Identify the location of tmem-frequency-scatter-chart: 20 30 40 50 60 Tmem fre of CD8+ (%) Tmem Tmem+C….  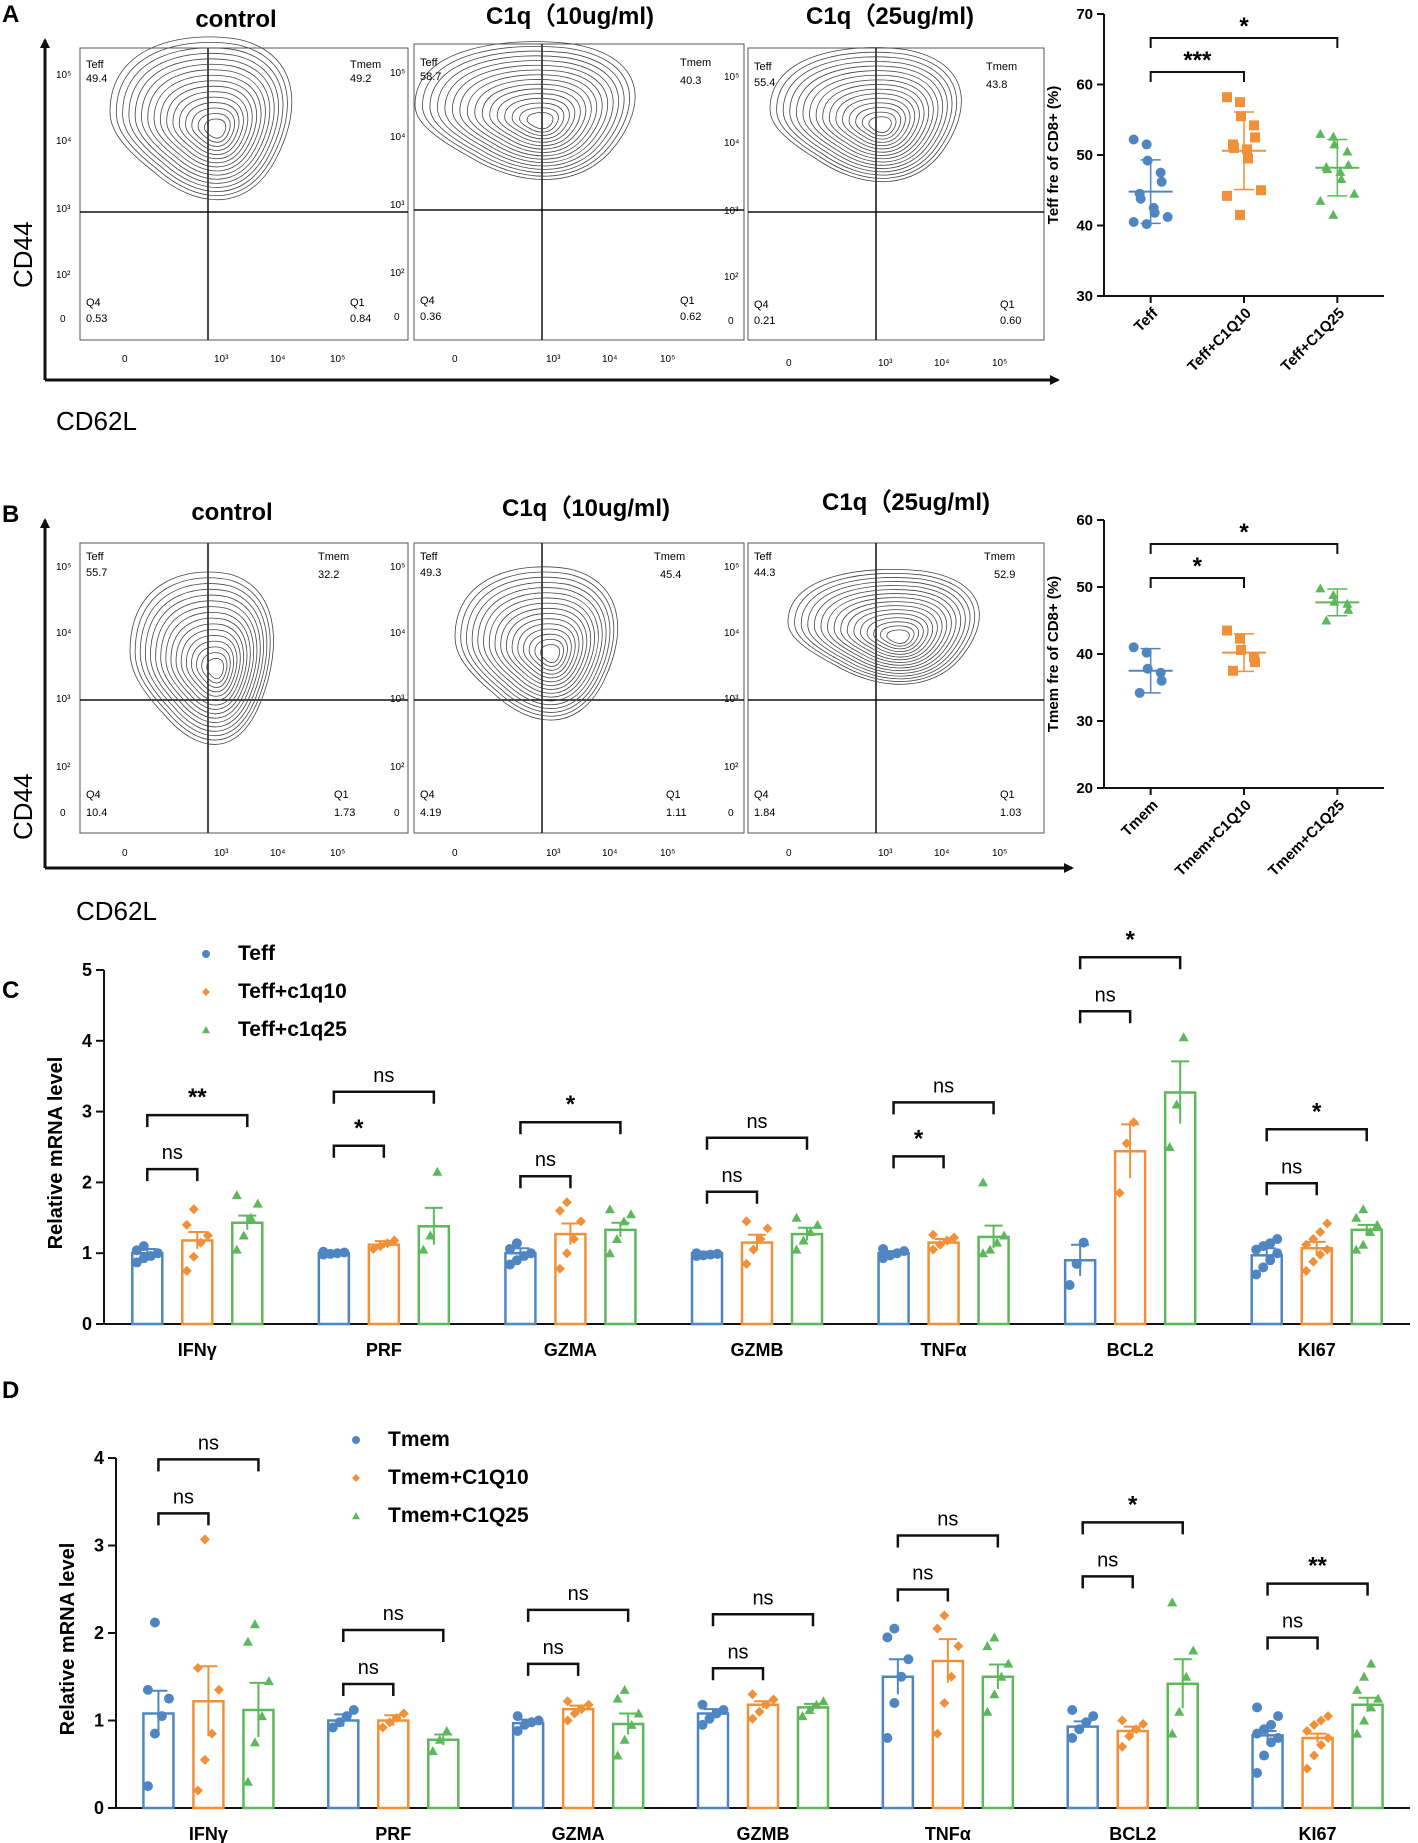
(1214, 696).